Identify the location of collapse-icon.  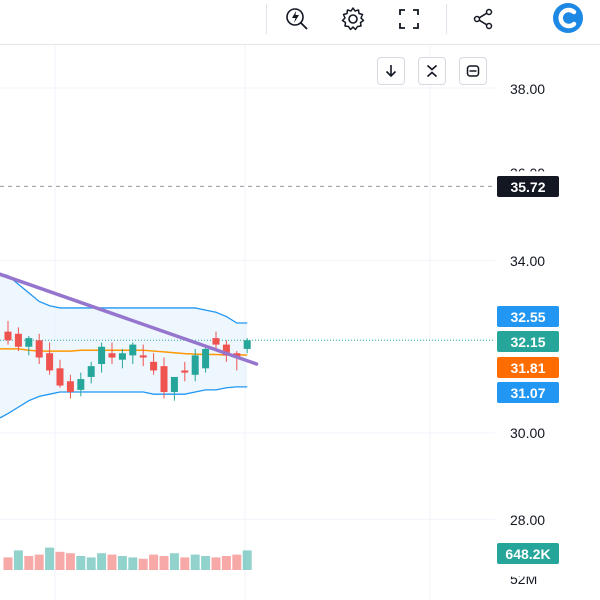
(432, 71).